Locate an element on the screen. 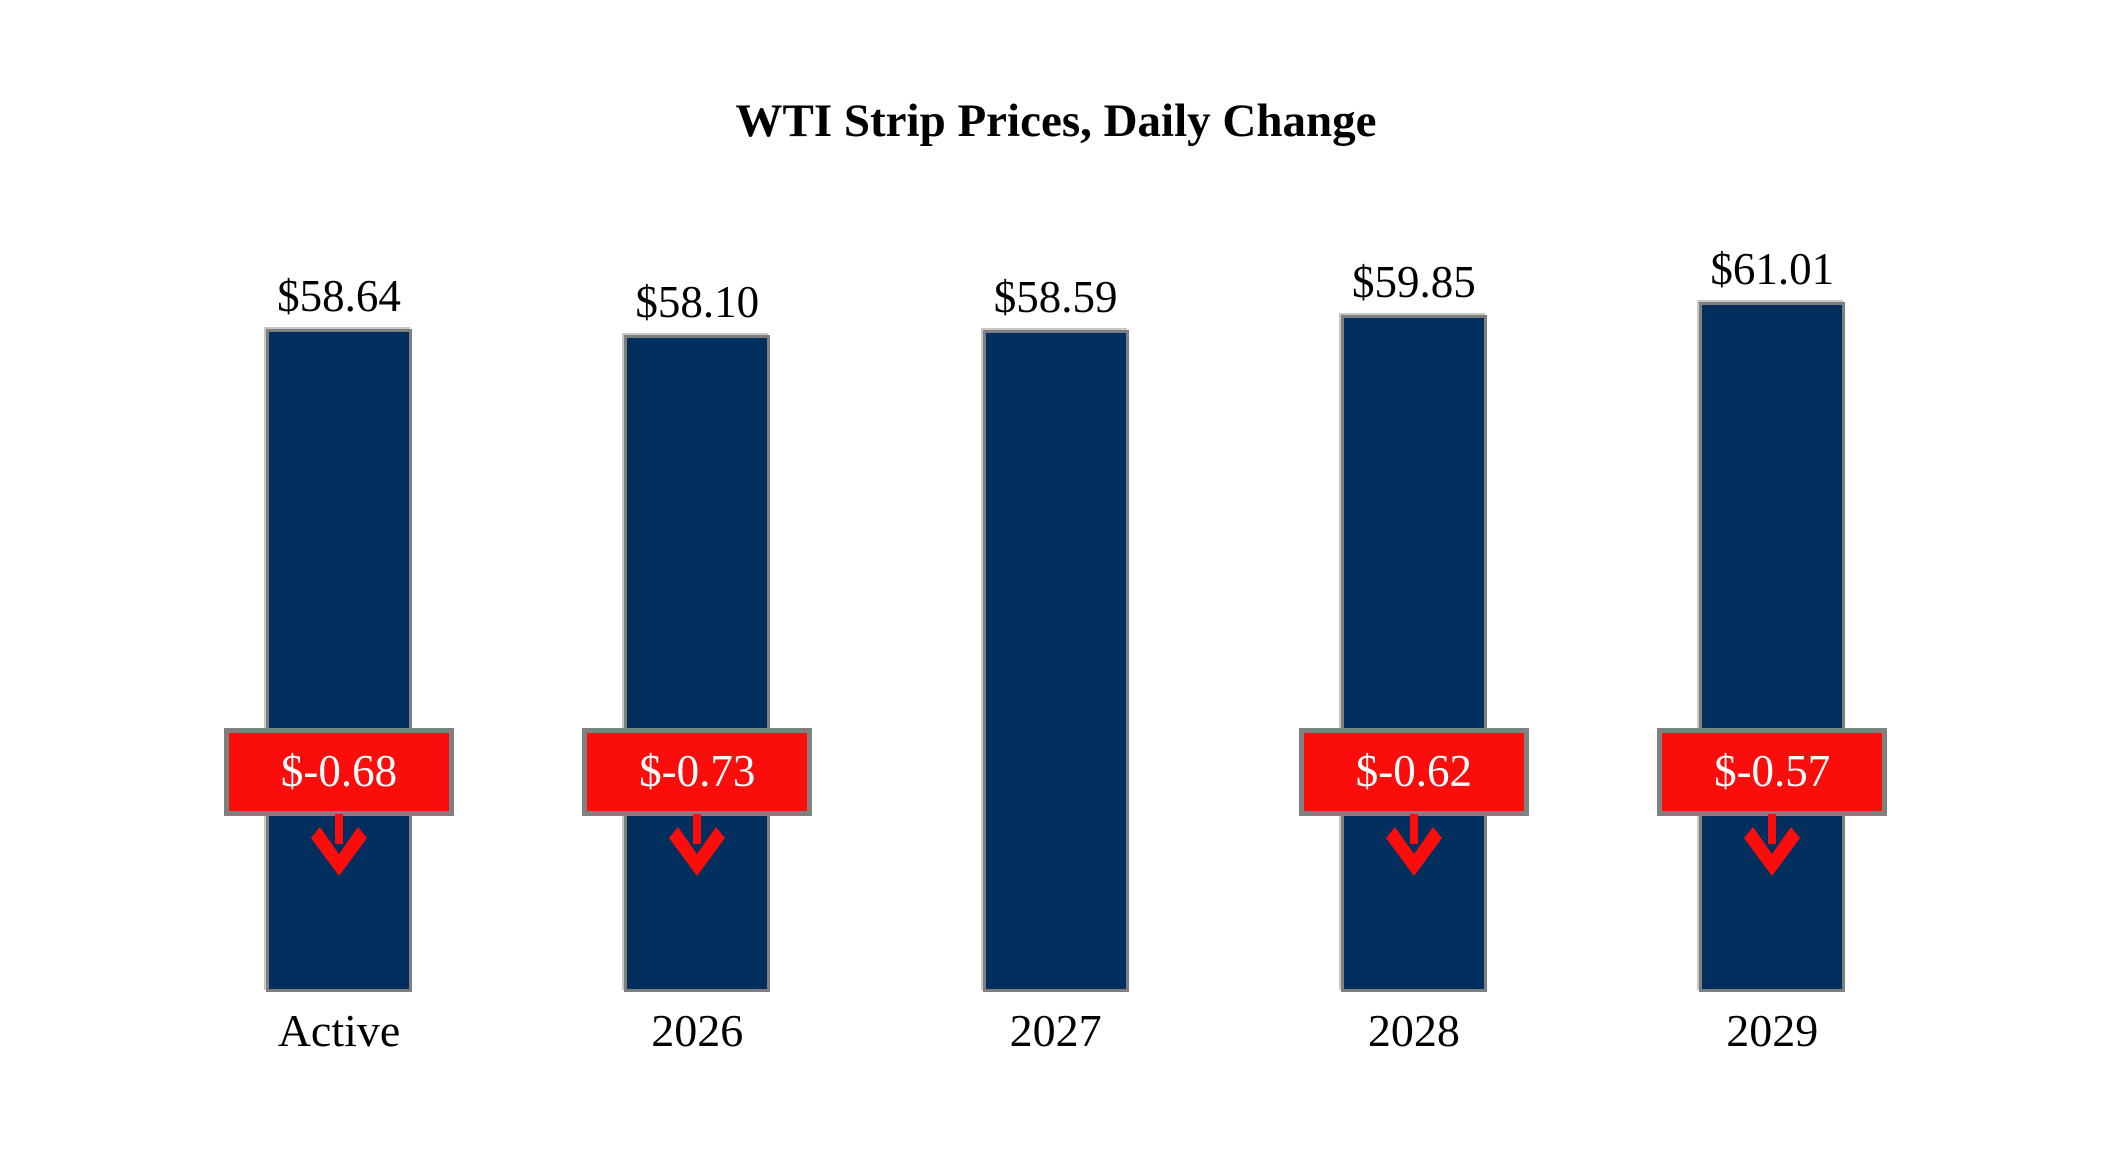 The image size is (2112, 1152). bar-value-label: $58.59 is located at coordinates (1055, 297).